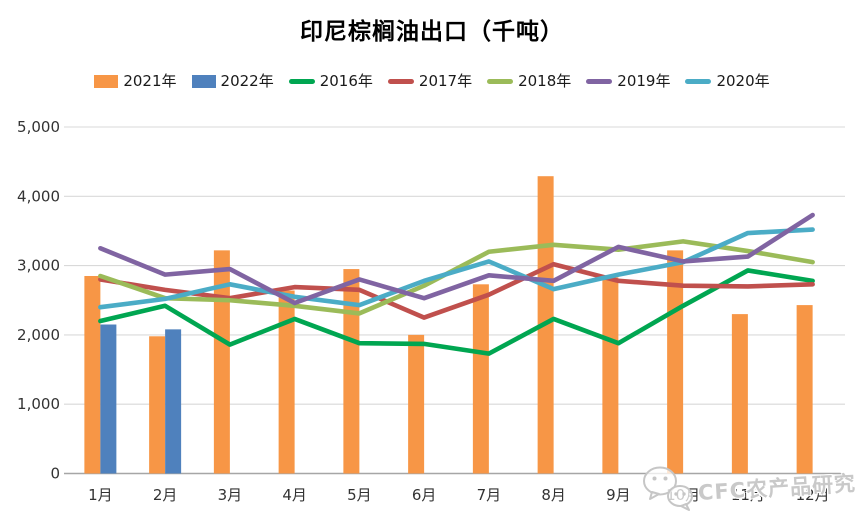  I want to click on x-tick-label: 3月, so click(230, 495).